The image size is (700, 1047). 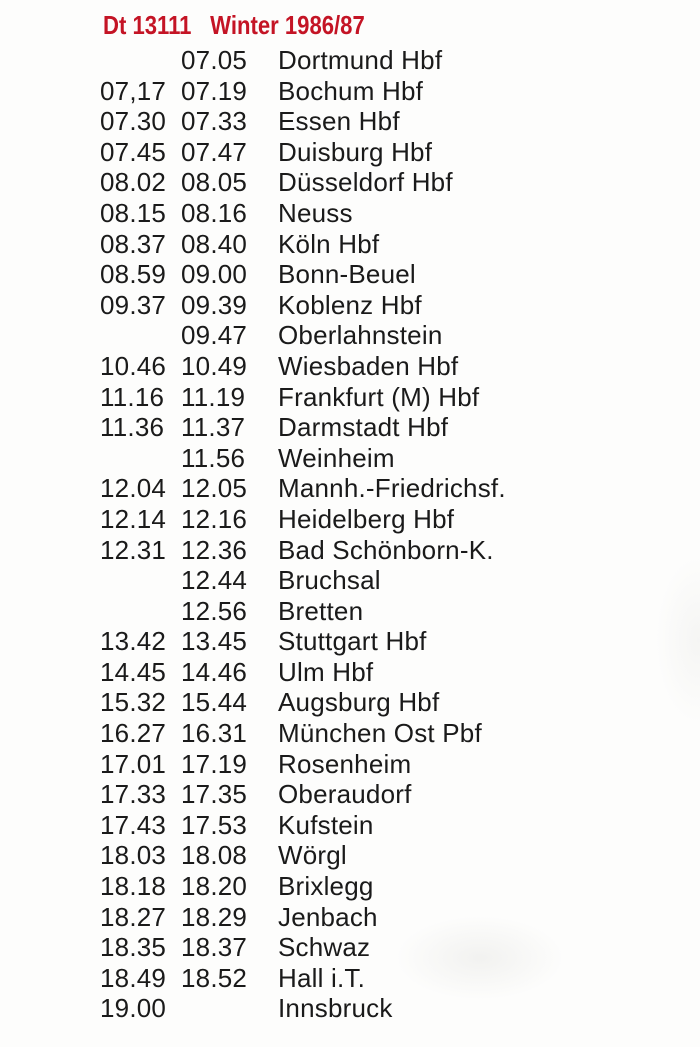 I want to click on arrival-time: 17.33, so click(x=133, y=794).